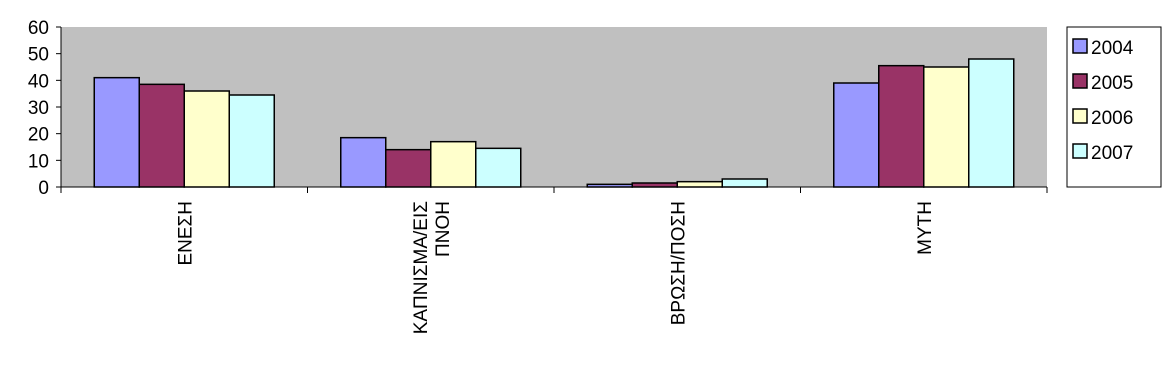 The image size is (1164, 389). What do you see at coordinates (1112, 83) in the screenshot?
I see `legend-label-2005: 2005` at bounding box center [1112, 83].